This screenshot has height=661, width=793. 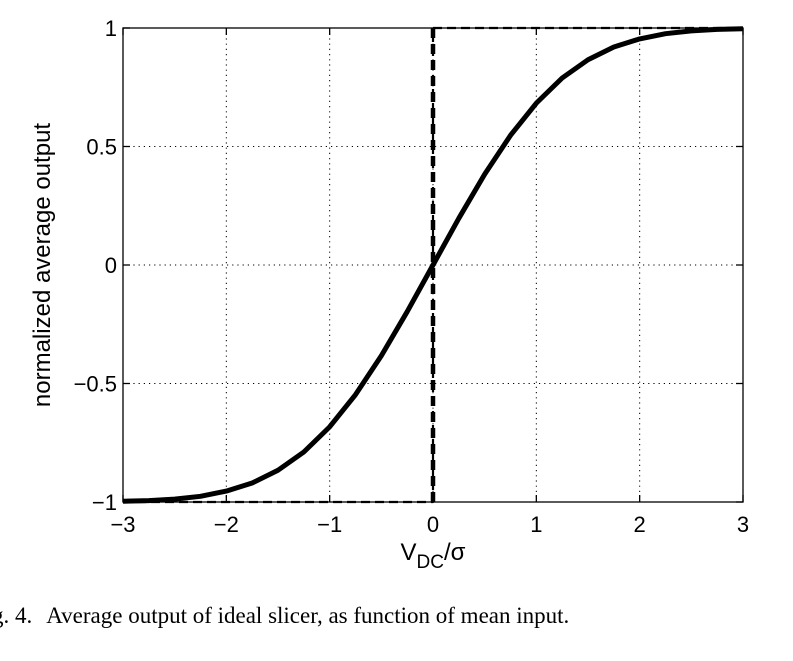 I want to click on y-tick-label: 0, so click(x=111, y=265).